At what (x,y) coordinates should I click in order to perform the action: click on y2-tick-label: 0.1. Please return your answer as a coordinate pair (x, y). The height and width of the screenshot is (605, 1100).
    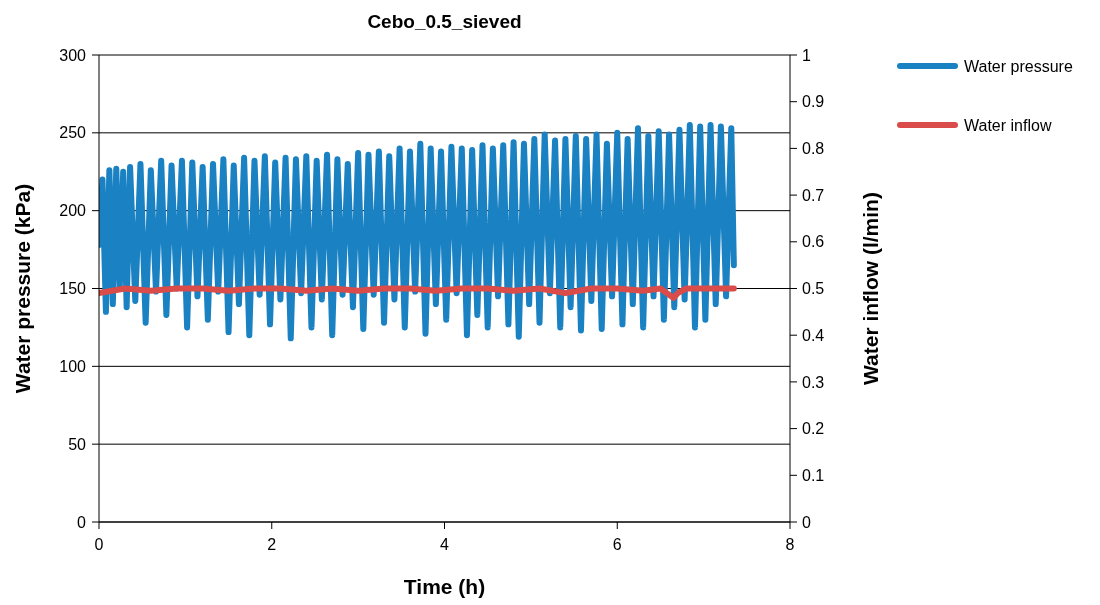
    Looking at the image, I should click on (813, 475).